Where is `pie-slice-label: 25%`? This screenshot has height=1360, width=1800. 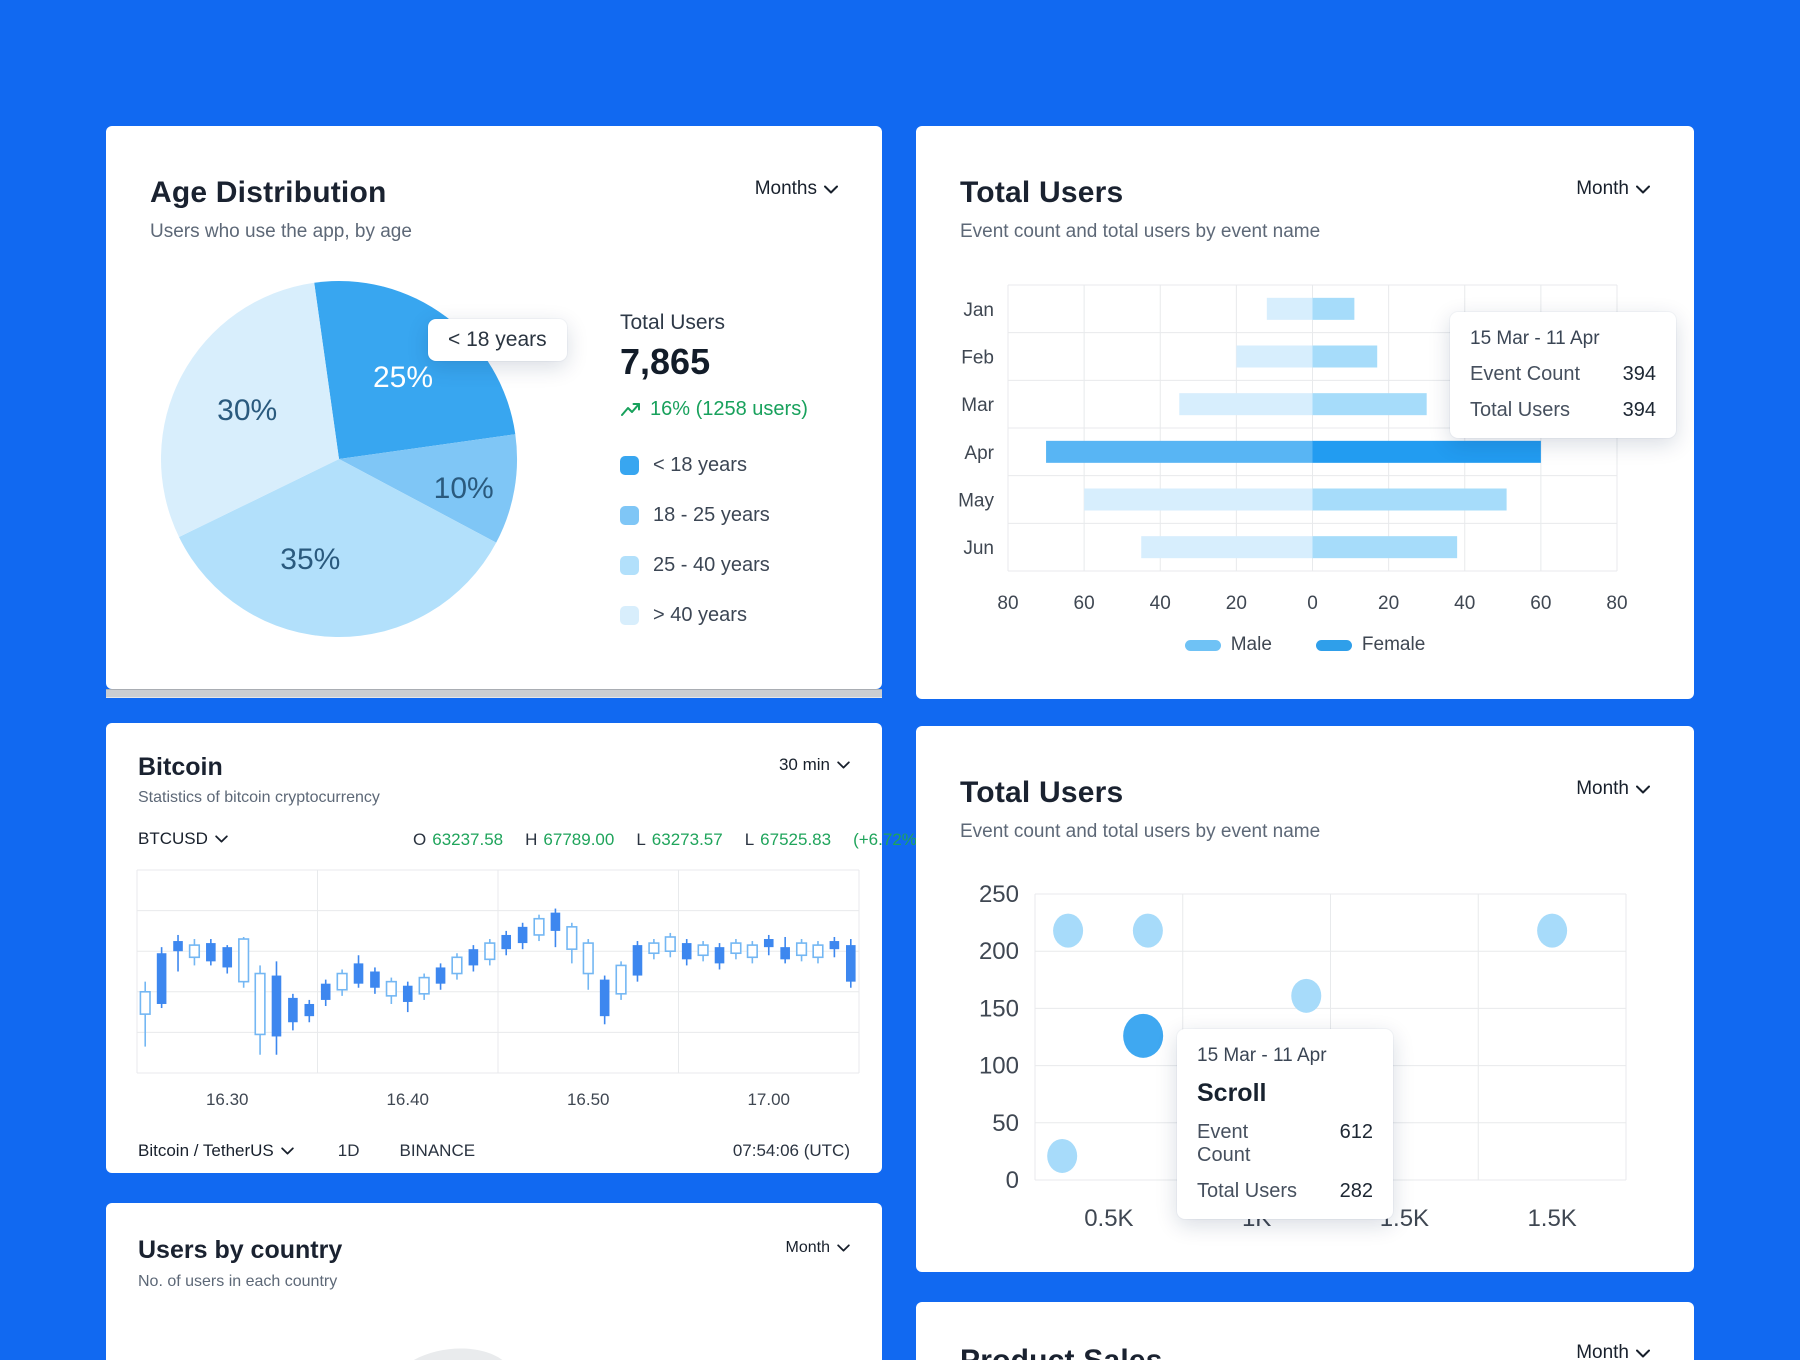 pie-slice-label: 25% is located at coordinates (403, 377).